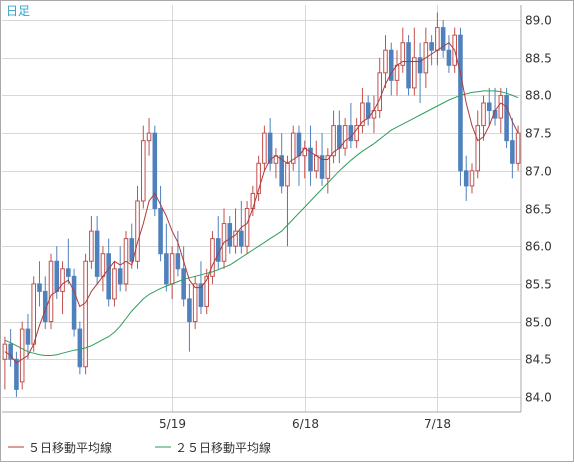 Image resolution: width=574 pixels, height=466 pixels. I want to click on y-tick-label: 84.0, so click(538, 398).